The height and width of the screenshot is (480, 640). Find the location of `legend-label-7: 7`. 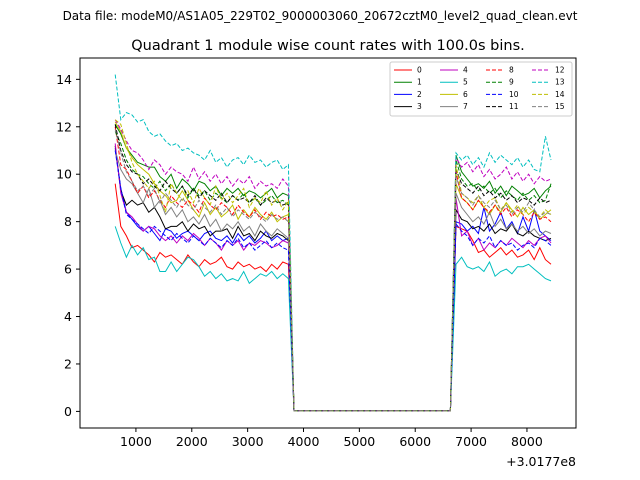

legend-label-7: 7 is located at coordinates (465, 106).